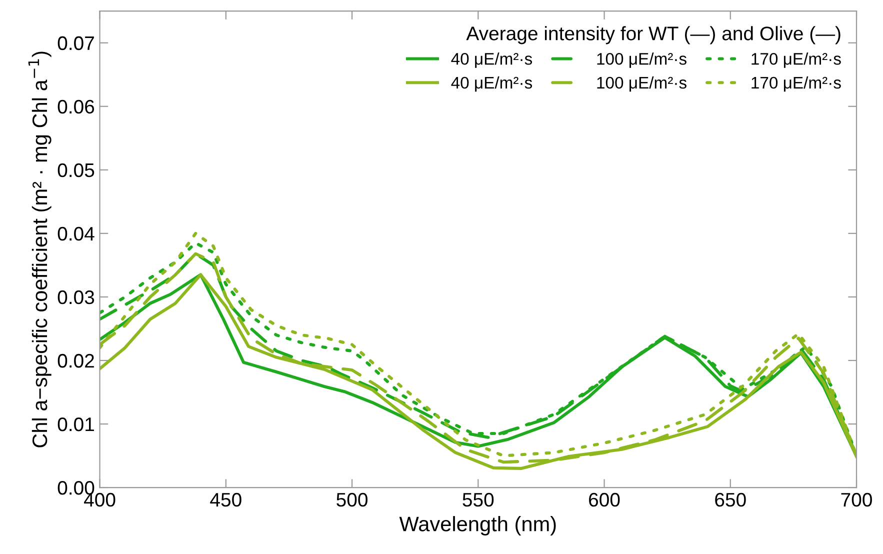 This screenshot has height=554, width=883. What do you see at coordinates (604, 499) in the screenshot?
I see `x-tick-label: 600` at bounding box center [604, 499].